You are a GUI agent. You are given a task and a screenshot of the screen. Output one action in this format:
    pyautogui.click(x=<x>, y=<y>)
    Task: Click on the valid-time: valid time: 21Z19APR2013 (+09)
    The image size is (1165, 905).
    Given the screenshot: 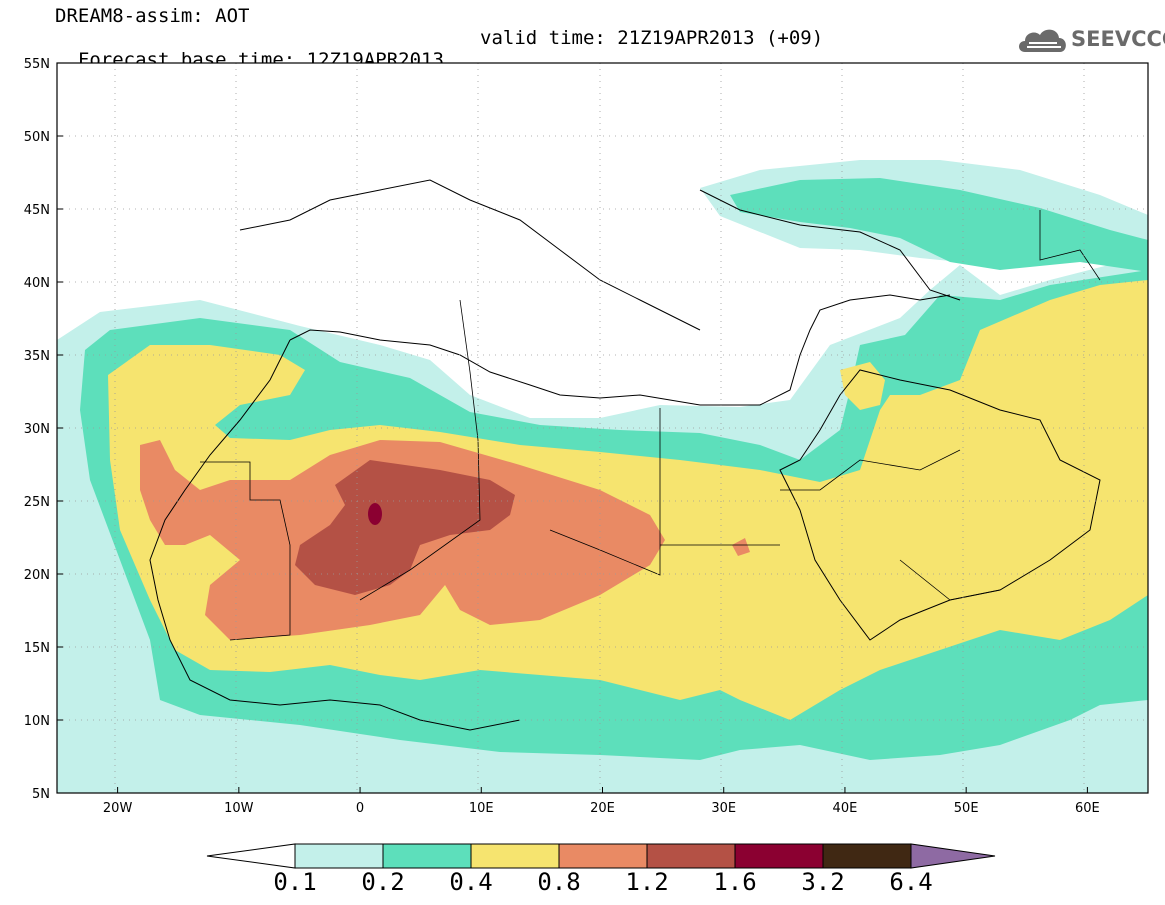 What is the action you would take?
    pyautogui.click(x=652, y=38)
    